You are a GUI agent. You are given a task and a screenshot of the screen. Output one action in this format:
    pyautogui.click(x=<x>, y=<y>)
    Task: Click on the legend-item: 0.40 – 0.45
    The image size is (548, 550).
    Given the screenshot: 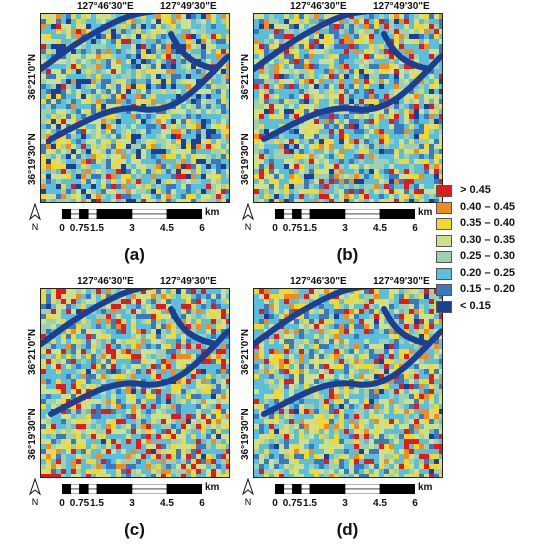 What is the action you would take?
    pyautogui.click(x=491, y=208)
    